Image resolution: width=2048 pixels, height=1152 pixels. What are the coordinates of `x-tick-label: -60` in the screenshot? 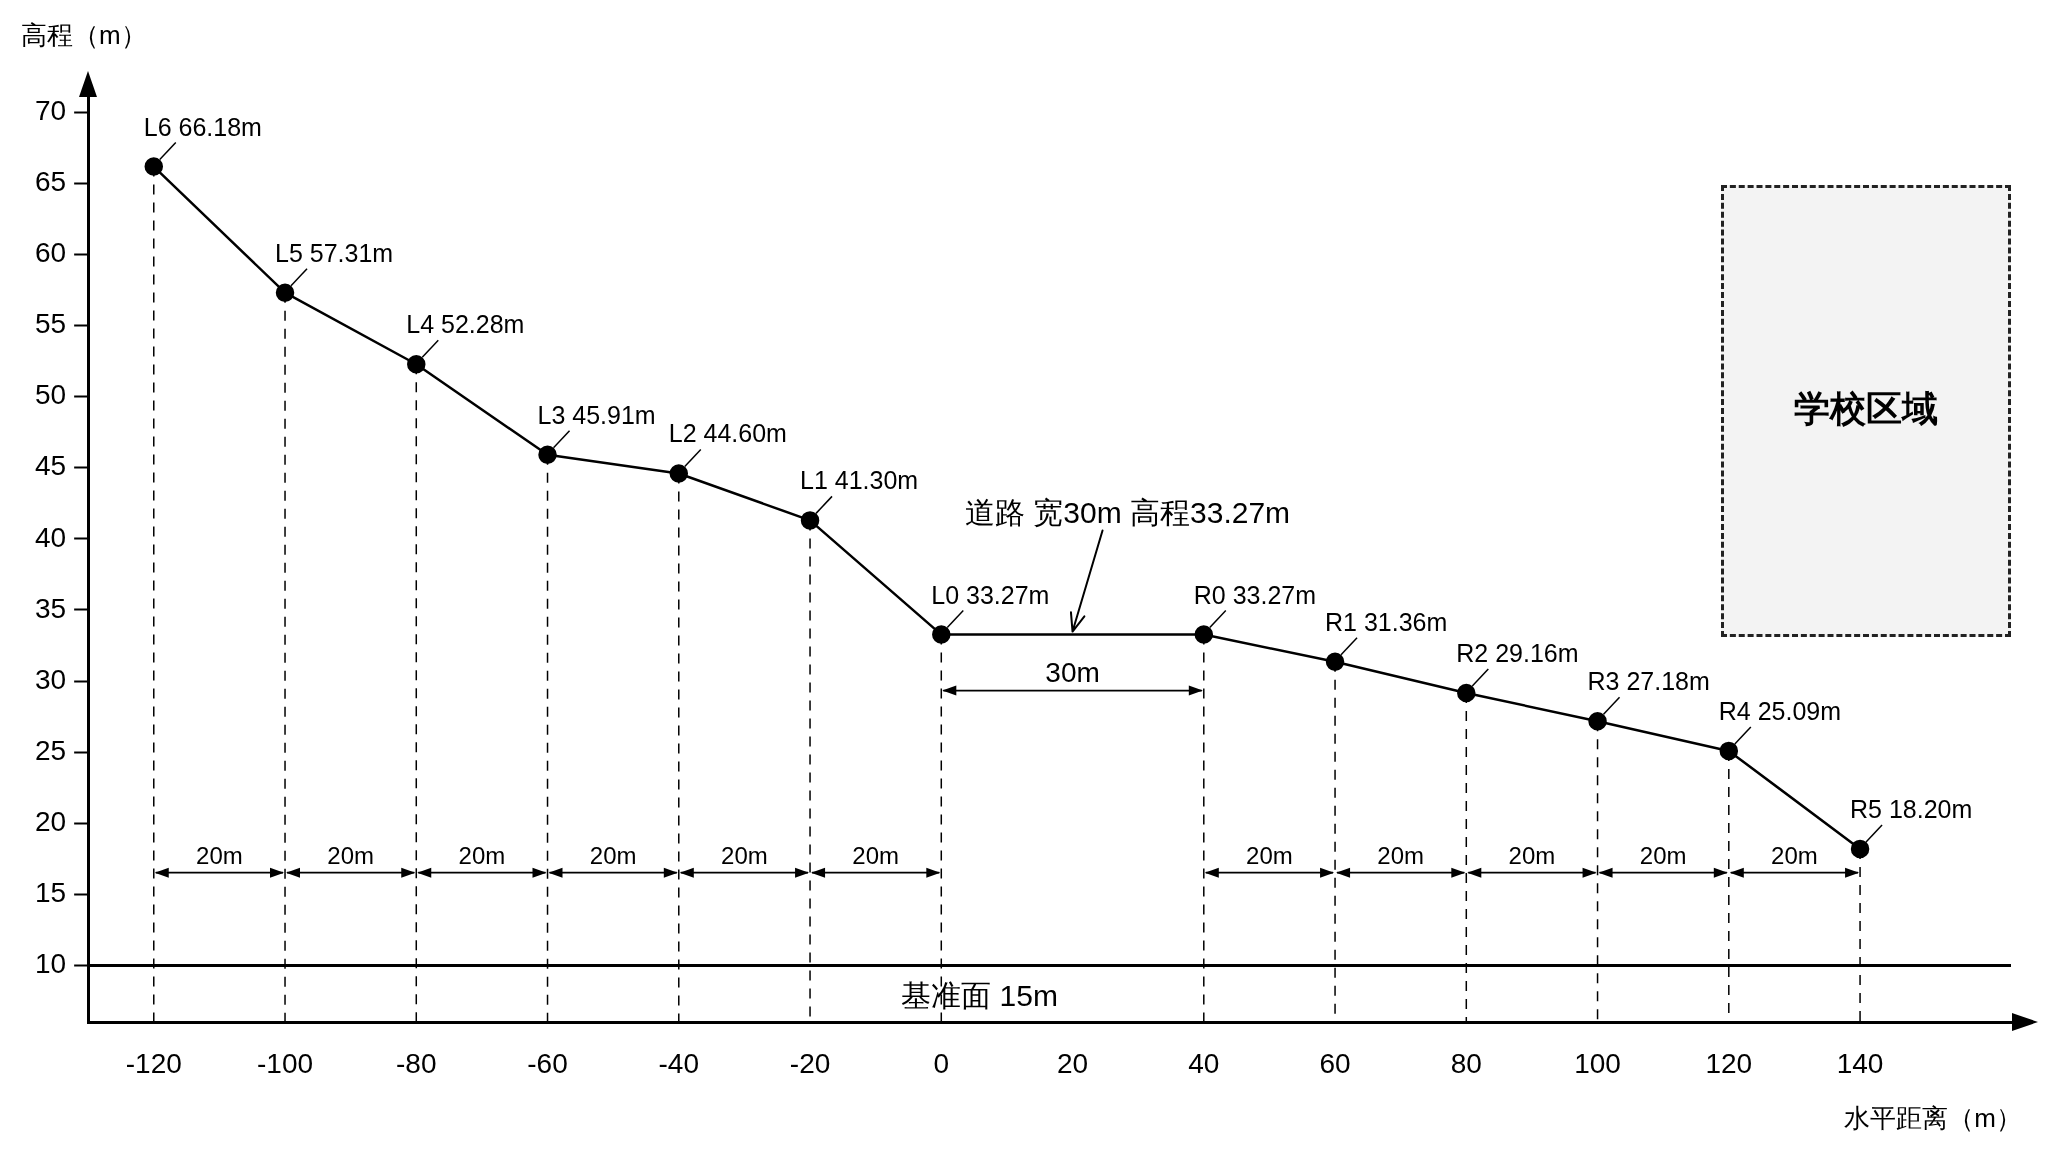 It's located at (547, 1063).